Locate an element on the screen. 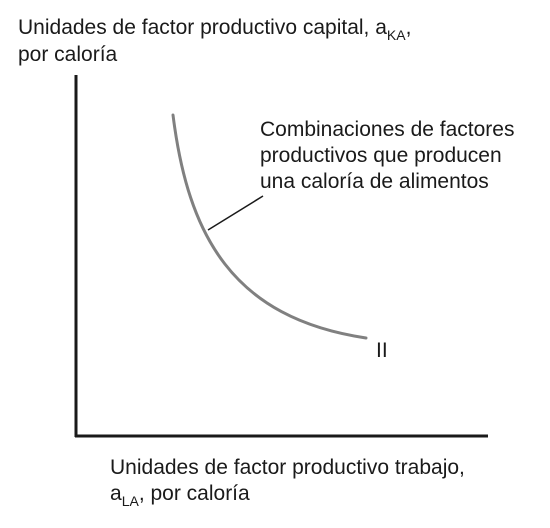 Image resolution: width=550 pixels, height=528 pixels. annotation-line-2: productivos que producen is located at coordinates (381, 155).